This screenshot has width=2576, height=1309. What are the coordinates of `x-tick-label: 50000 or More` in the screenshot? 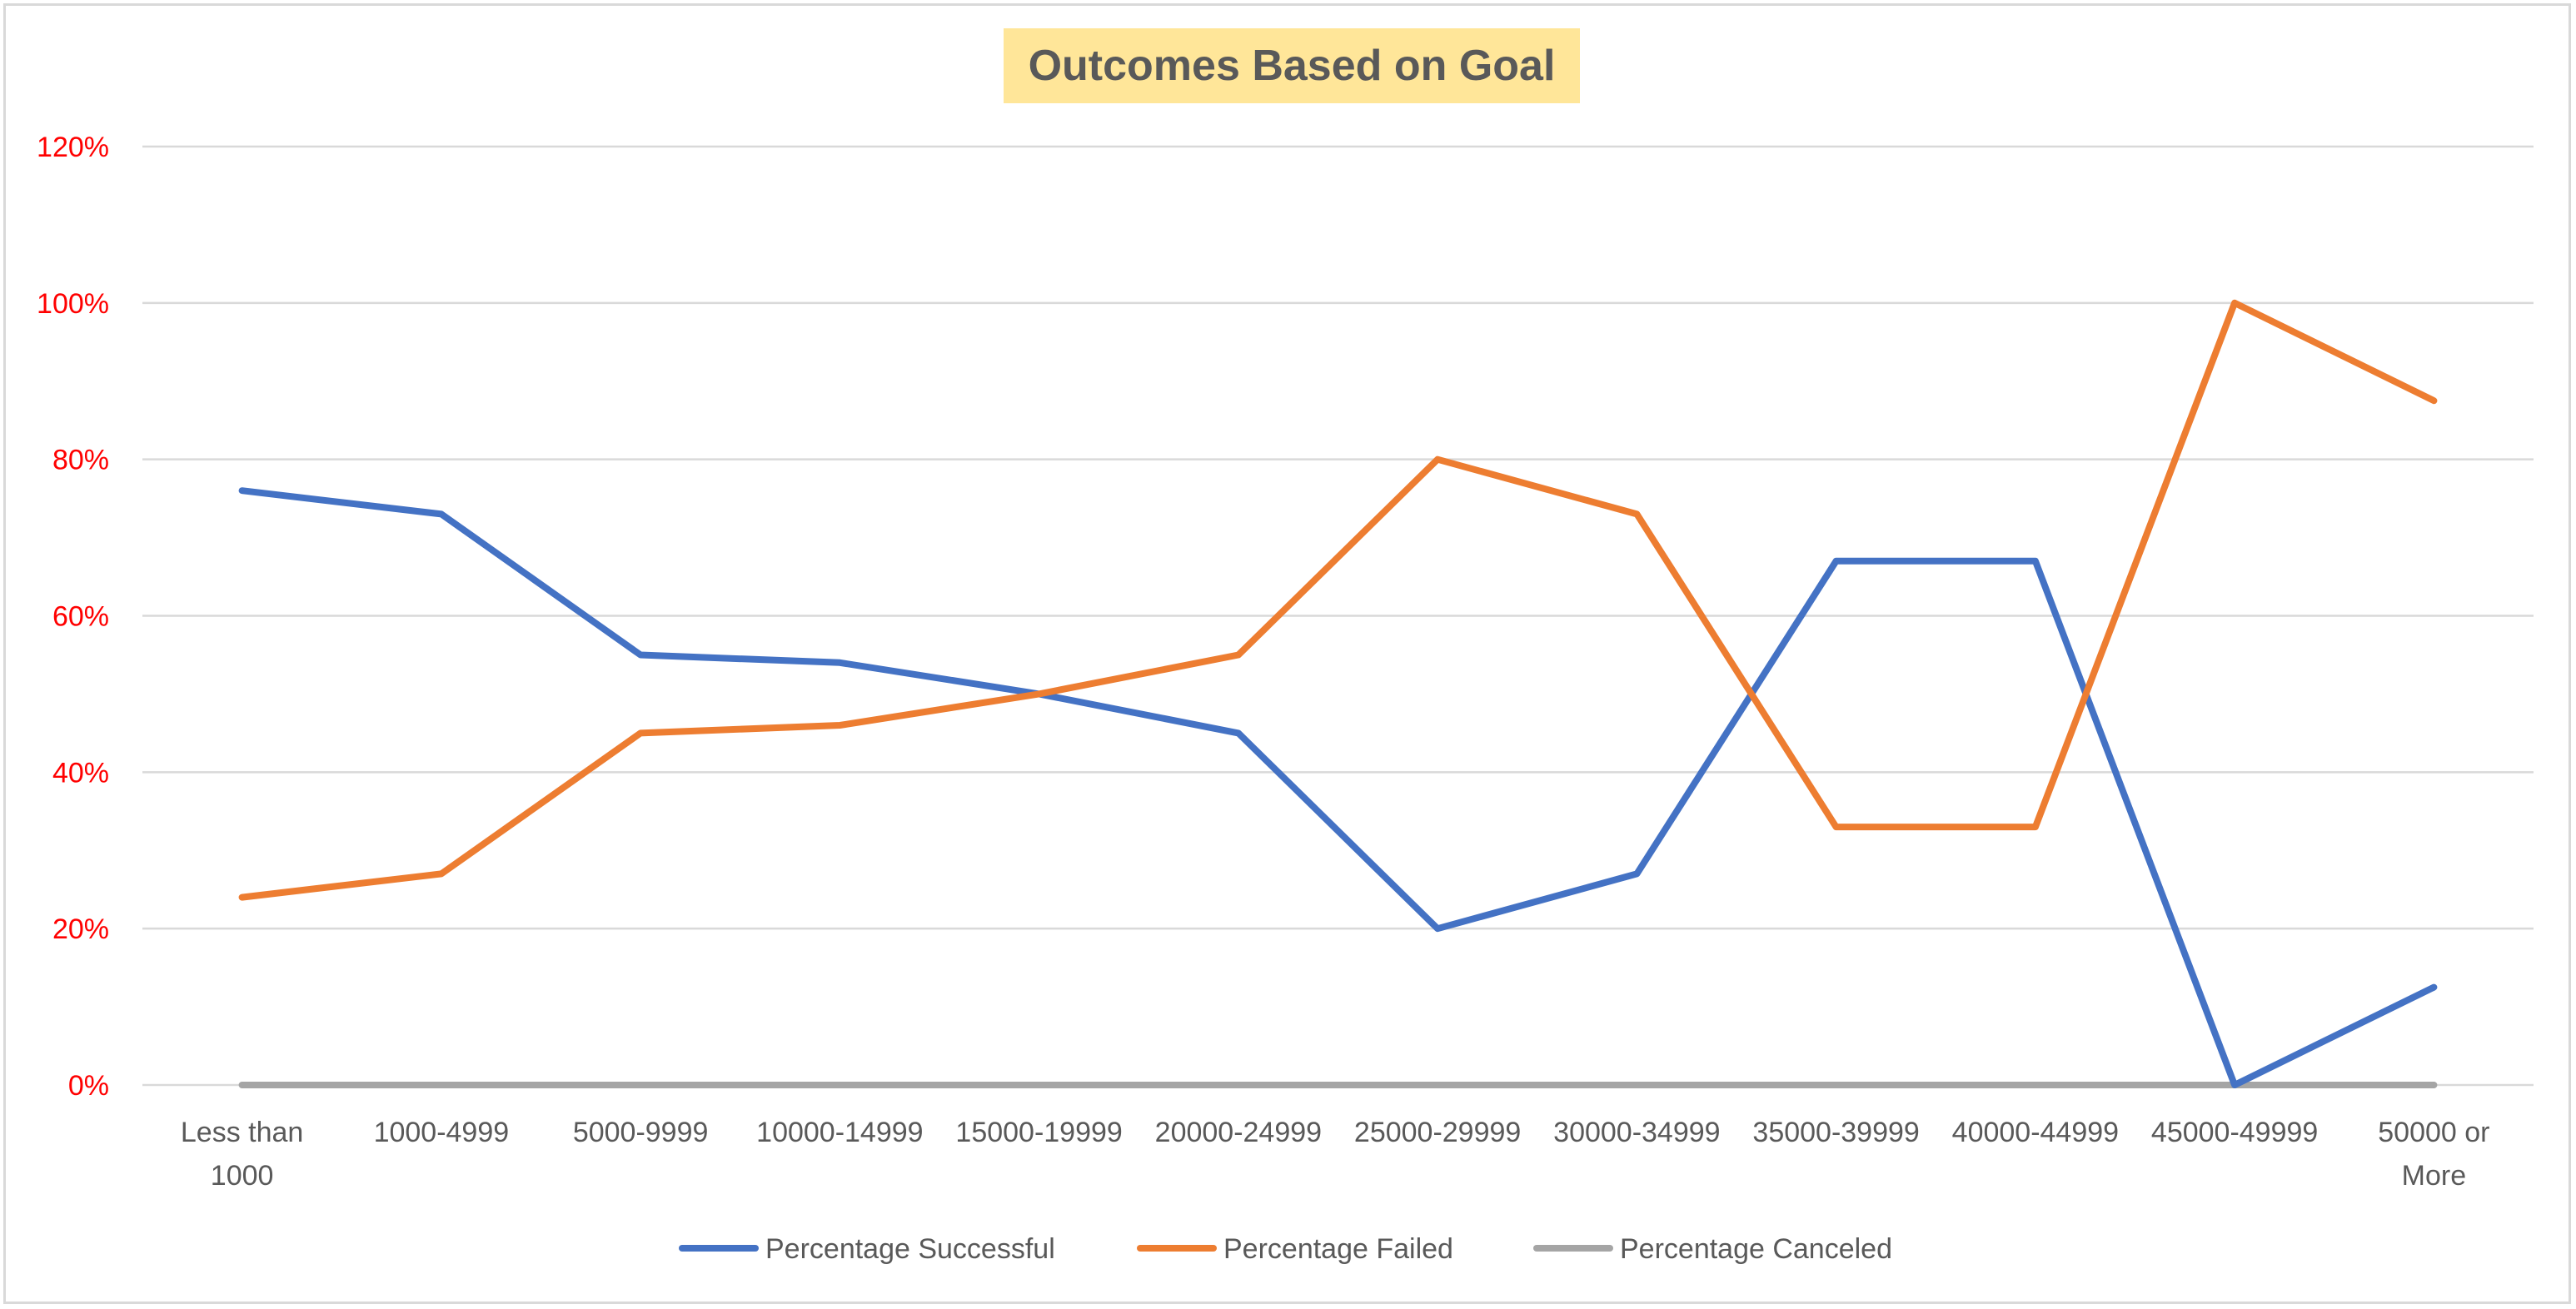 It's located at (2433, 1155).